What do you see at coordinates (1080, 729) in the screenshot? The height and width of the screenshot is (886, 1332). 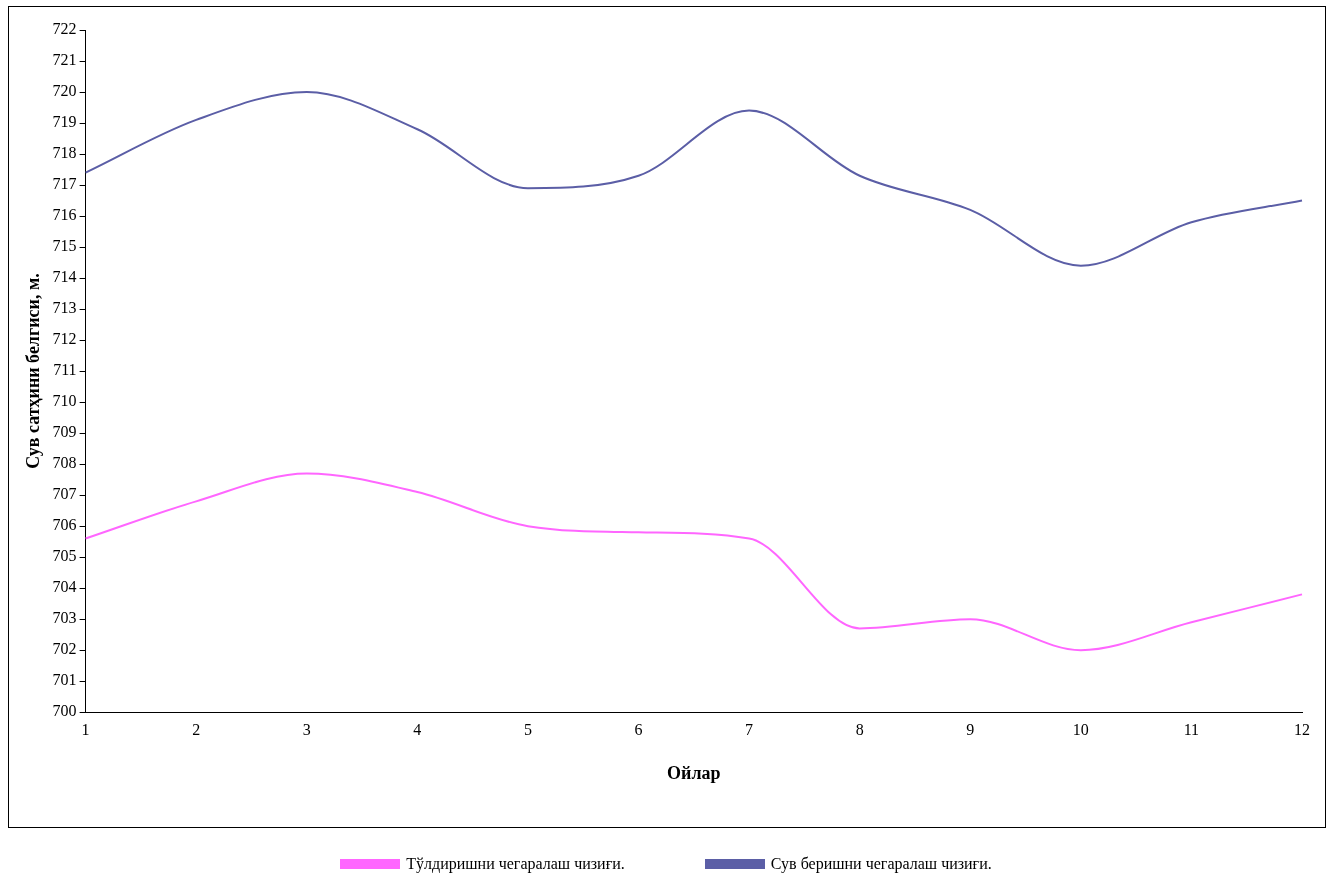 I see `x-tick-label: 10` at bounding box center [1080, 729].